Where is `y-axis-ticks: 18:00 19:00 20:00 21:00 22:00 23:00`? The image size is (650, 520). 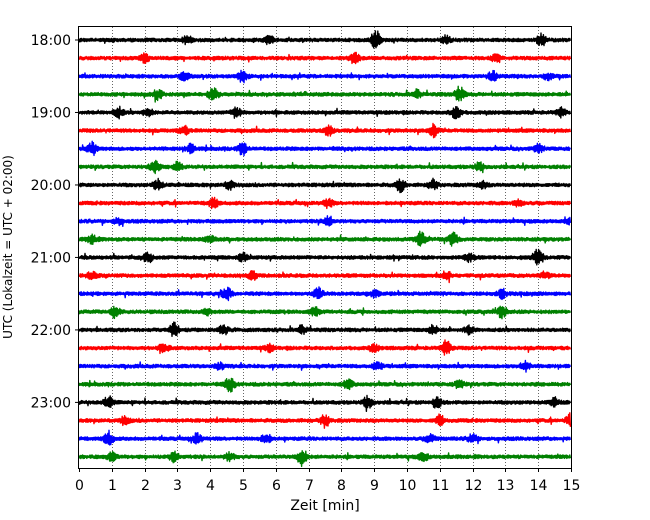
y-axis-ticks: 18:00 19:00 20:00 21:00 22:00 23:00 is located at coordinates (55, 222).